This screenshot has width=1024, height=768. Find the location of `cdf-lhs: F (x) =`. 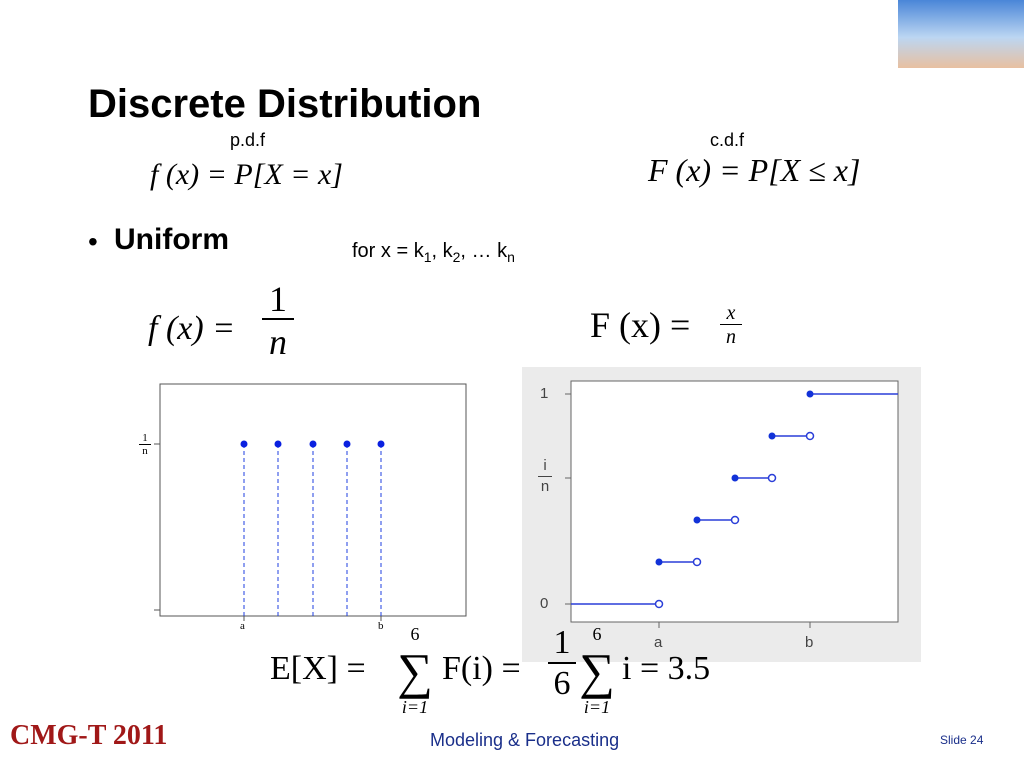

cdf-lhs: F (x) = is located at coordinates (640, 325).